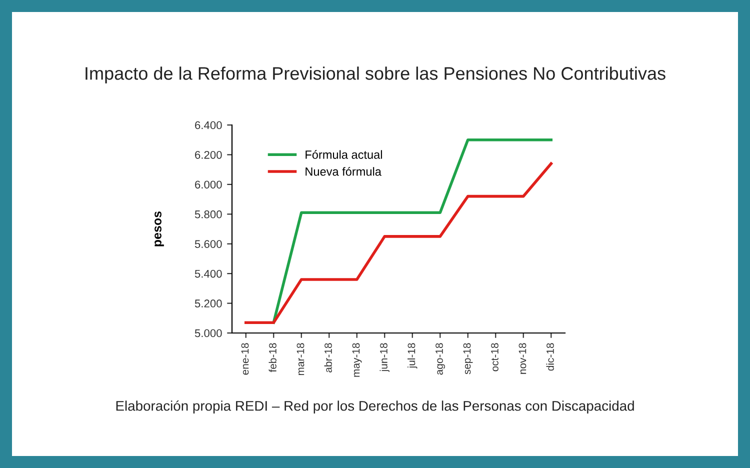 Image resolution: width=750 pixels, height=468 pixels. What do you see at coordinates (208, 244) in the screenshot?
I see `y-tick-label: 5.600` at bounding box center [208, 244].